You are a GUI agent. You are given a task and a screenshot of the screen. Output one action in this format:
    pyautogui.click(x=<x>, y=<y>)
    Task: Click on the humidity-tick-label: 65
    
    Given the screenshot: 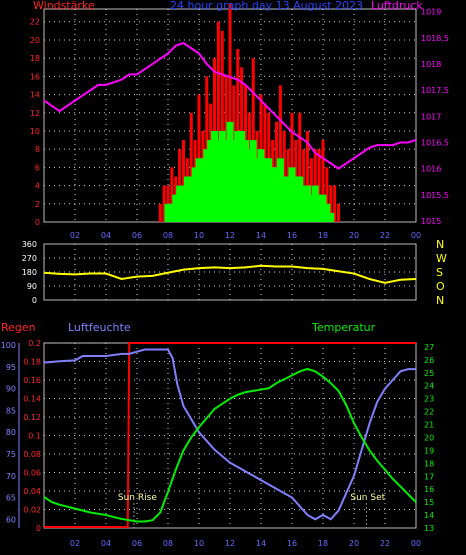 What is the action you would take?
    pyautogui.click(x=11, y=498)
    